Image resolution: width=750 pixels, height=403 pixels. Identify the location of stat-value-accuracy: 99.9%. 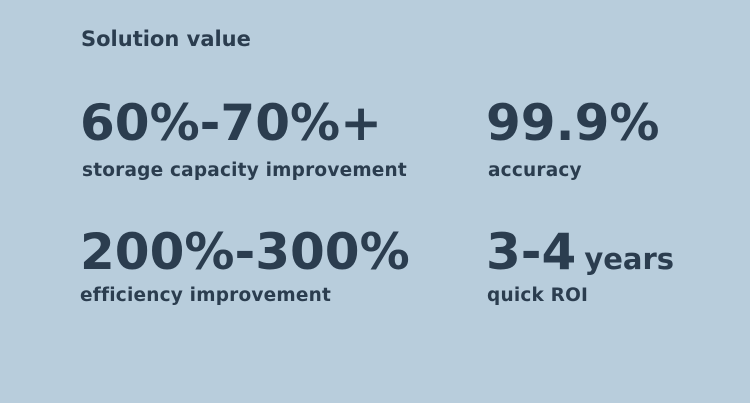
(573, 123).